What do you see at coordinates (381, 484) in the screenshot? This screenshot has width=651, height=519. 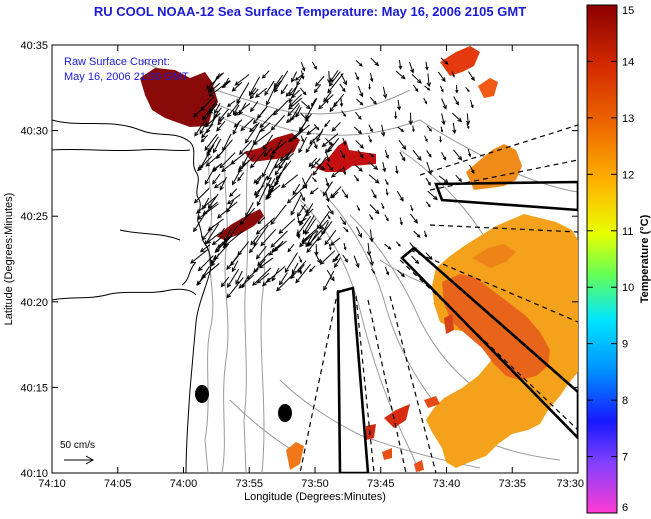 I see `x-tick-label: 73:45` at bounding box center [381, 484].